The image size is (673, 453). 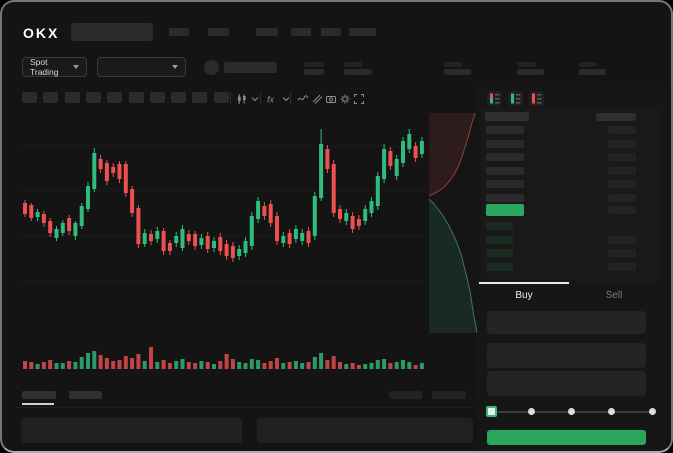 I want to click on ob-amount-skeleton, so click(x=622, y=210).